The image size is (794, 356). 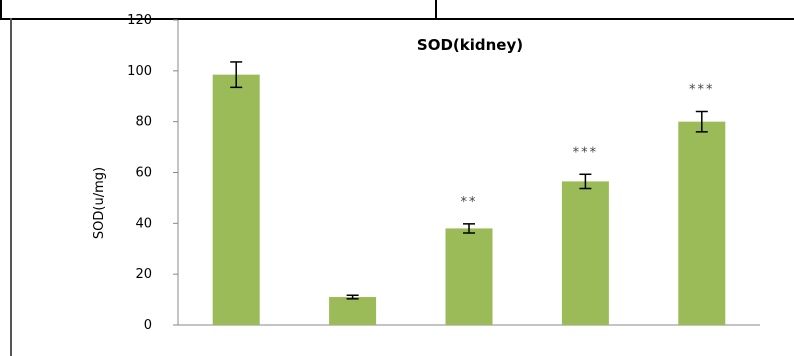 I want to click on significance-layer: ********, so click(x=588, y=146).